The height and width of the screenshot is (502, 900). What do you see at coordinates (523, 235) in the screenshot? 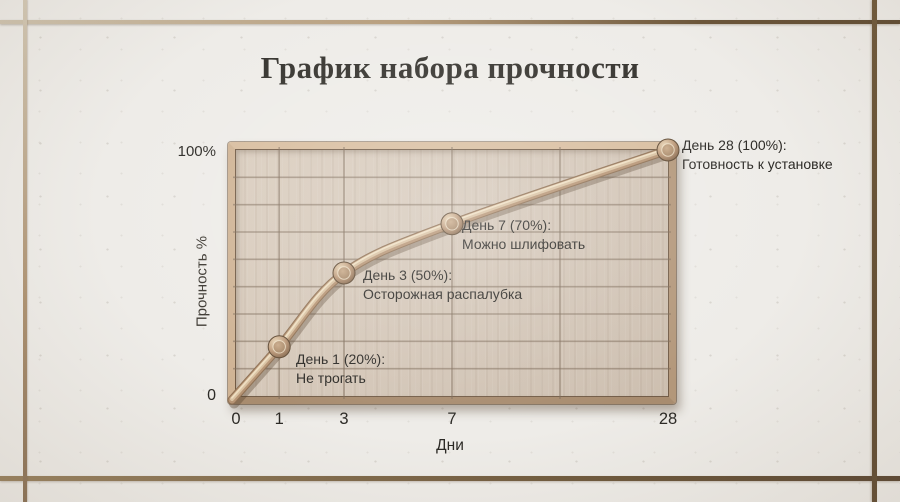
I see `annotation-day-7: День 7 (70%): Можно шлифовать` at bounding box center [523, 235].